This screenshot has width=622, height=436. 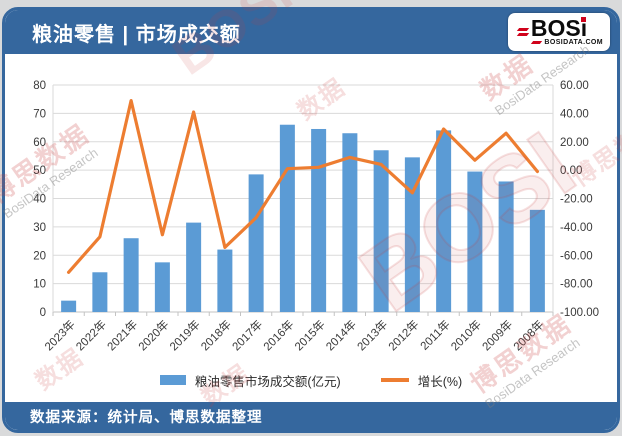 I want to click on logo-wordmark: BOSi, so click(x=552, y=27).